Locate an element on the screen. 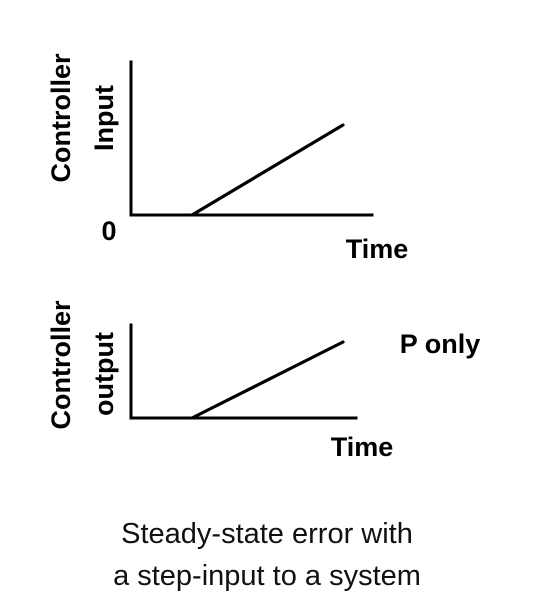  bottom-ylabel-line2: output is located at coordinates (104, 374).